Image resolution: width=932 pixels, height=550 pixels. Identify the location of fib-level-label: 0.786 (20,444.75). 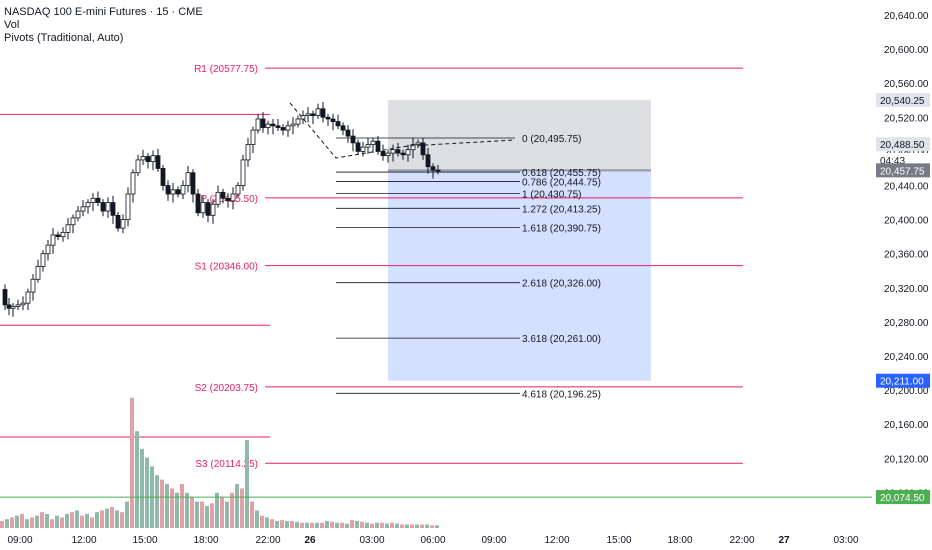
(561, 182).